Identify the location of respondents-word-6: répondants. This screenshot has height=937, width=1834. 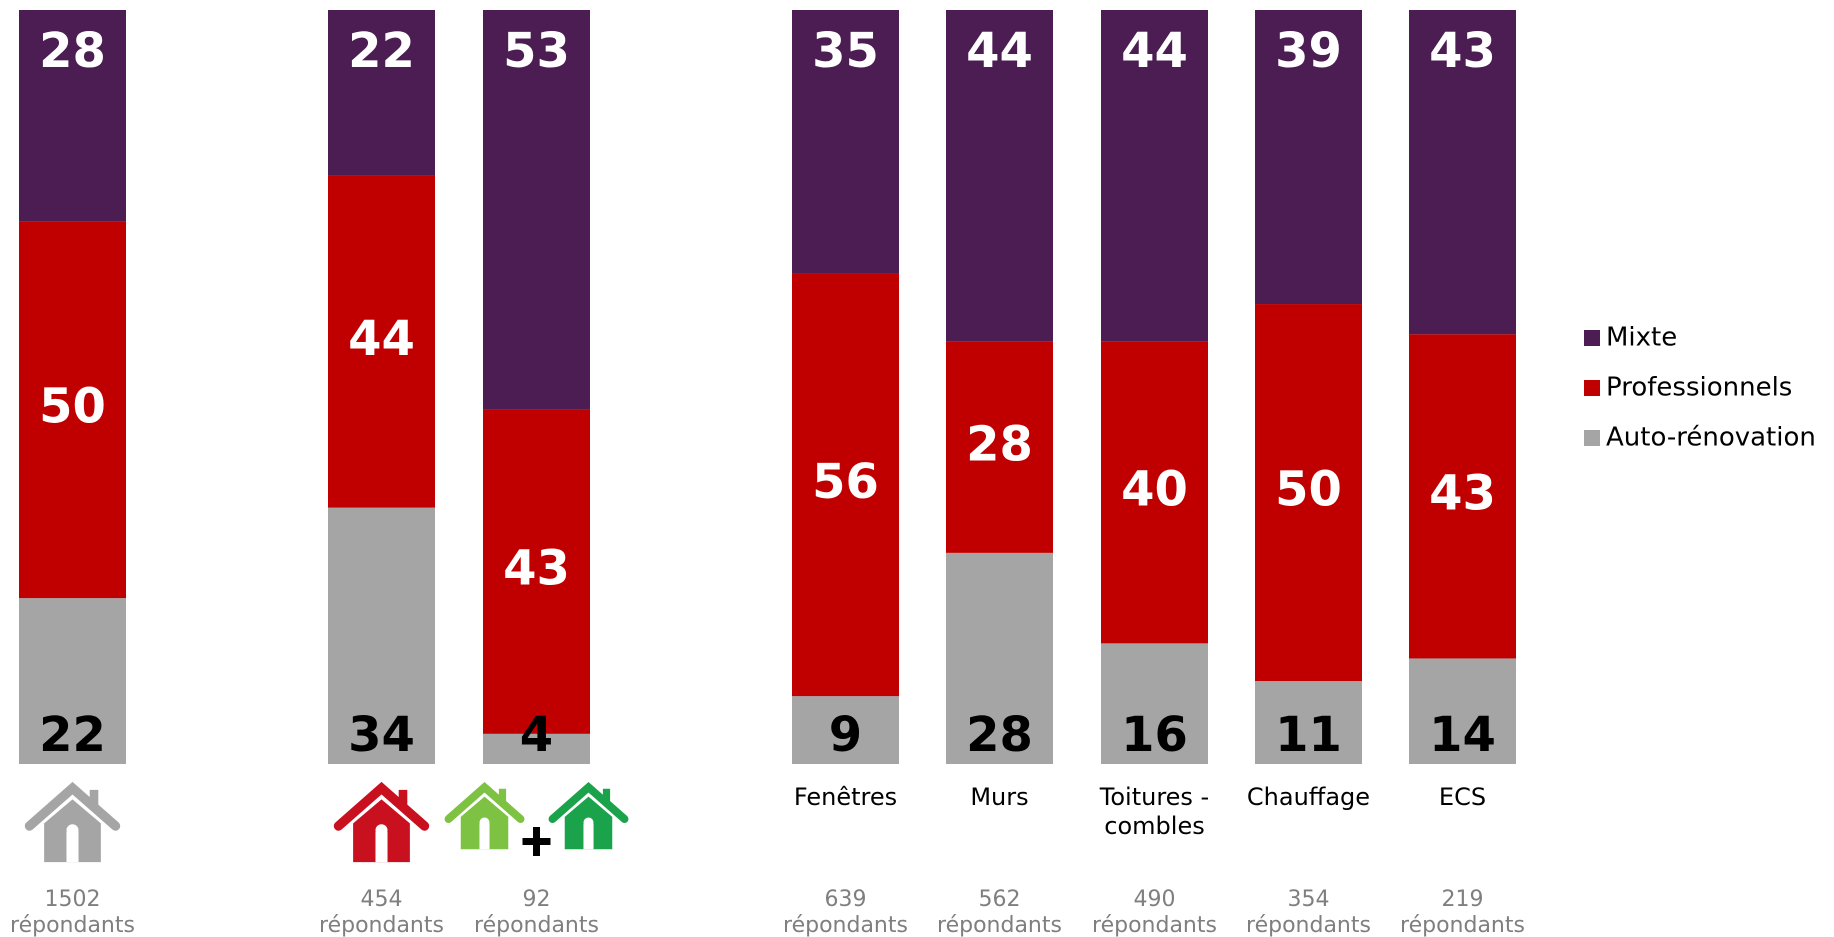
(1308, 925).